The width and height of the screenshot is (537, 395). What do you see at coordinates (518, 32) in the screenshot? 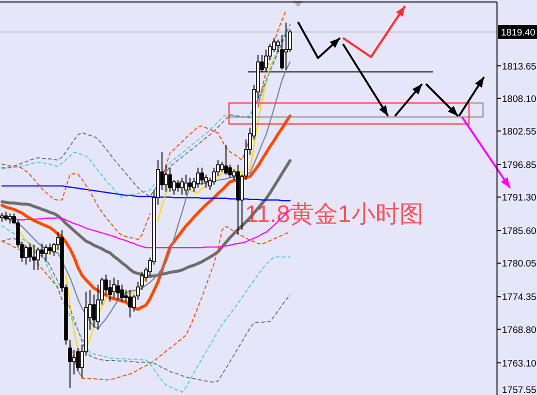
I see `ref-line-label: 1819.40` at bounding box center [518, 32].